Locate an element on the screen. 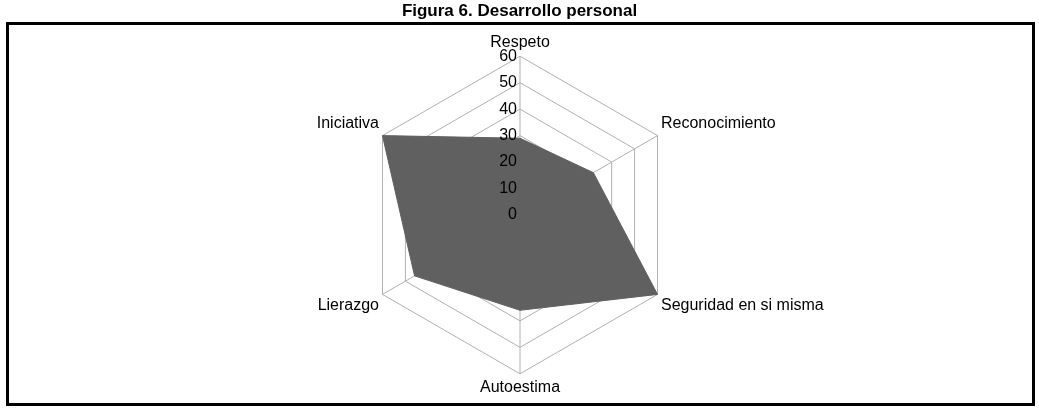  y-tick-label: 0 is located at coordinates (513, 214).